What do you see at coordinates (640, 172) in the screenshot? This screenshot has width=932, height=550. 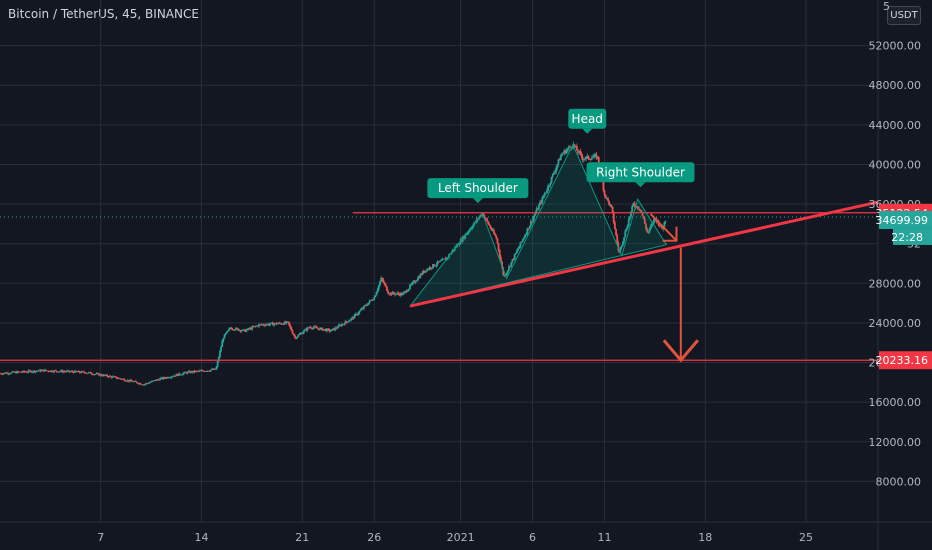 I see `pattern-label-box` at bounding box center [640, 172].